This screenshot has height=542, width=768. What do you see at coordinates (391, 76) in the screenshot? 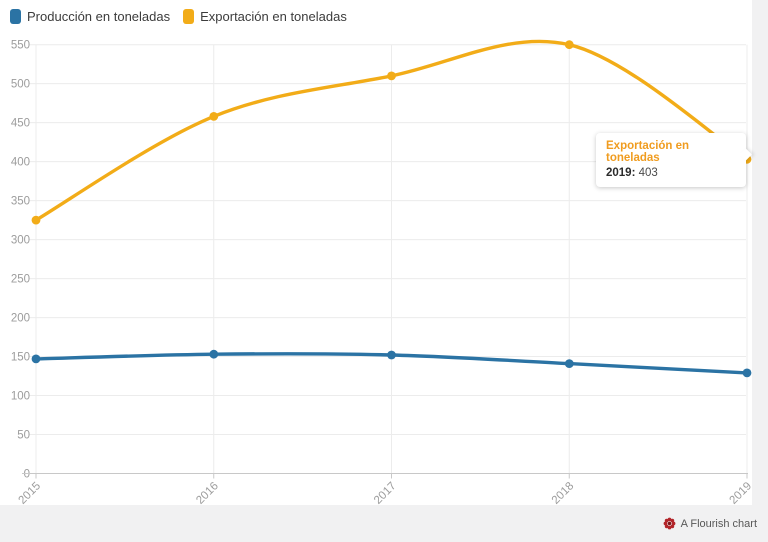
I see `data-point-exportacion-2017` at bounding box center [391, 76].